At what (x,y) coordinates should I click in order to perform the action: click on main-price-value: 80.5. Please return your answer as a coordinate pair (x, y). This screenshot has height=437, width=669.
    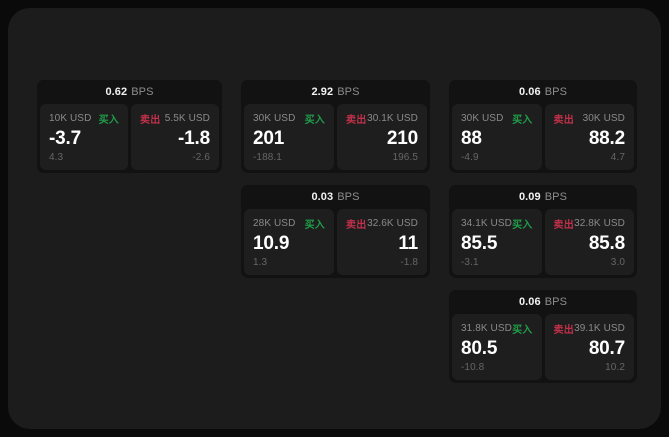
    Looking at the image, I should click on (479, 348).